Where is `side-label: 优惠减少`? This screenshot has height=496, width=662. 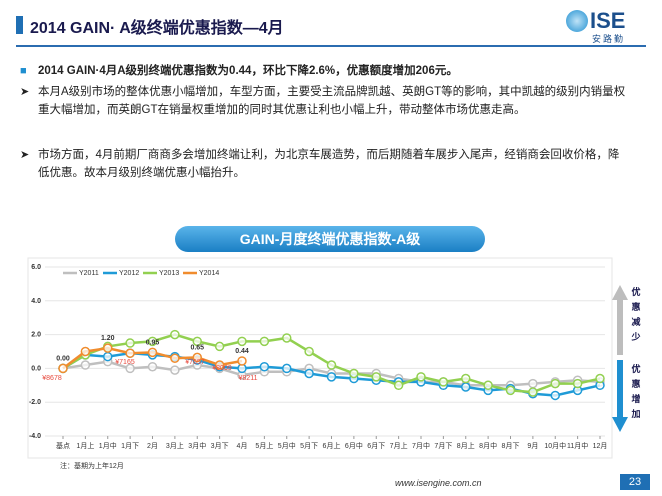 side-label: 优惠减少 is located at coordinates (635, 314).